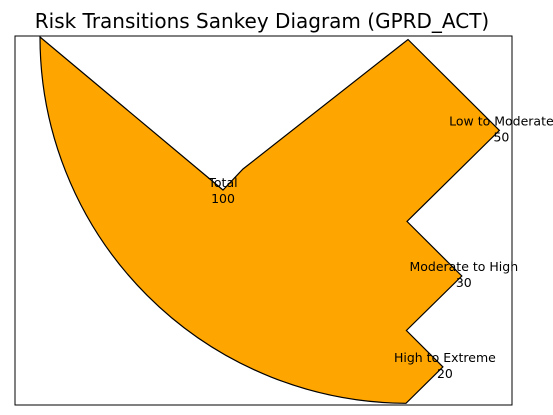 The width and height of the screenshot is (553, 415). I want to click on source-value: 100, so click(223, 198).